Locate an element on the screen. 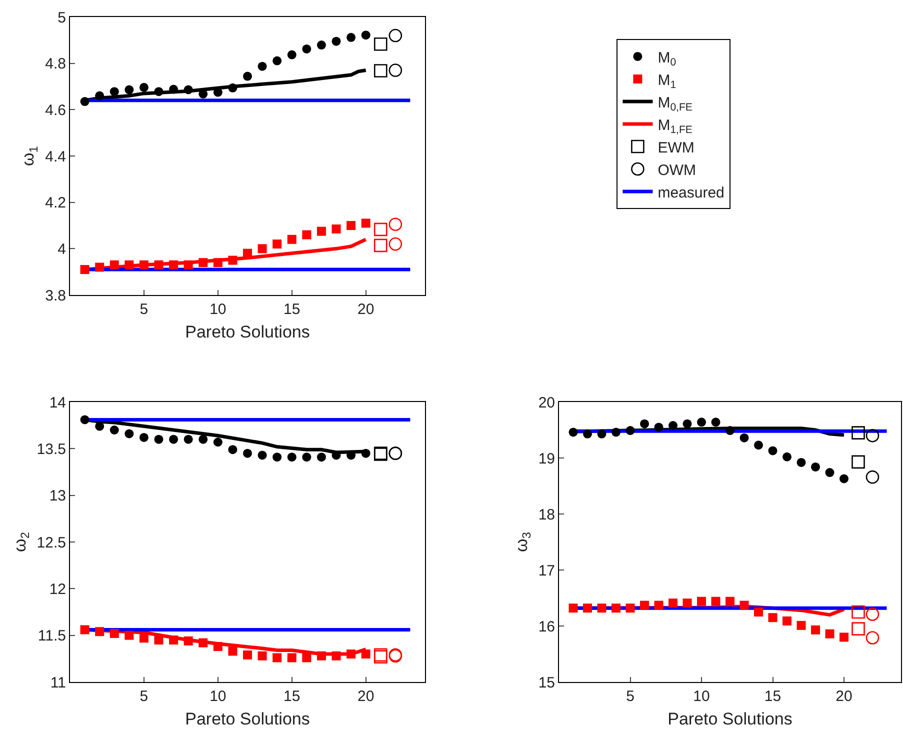 The width and height of the screenshot is (903, 738). y-tick-label: 4.4 is located at coordinates (55, 157).